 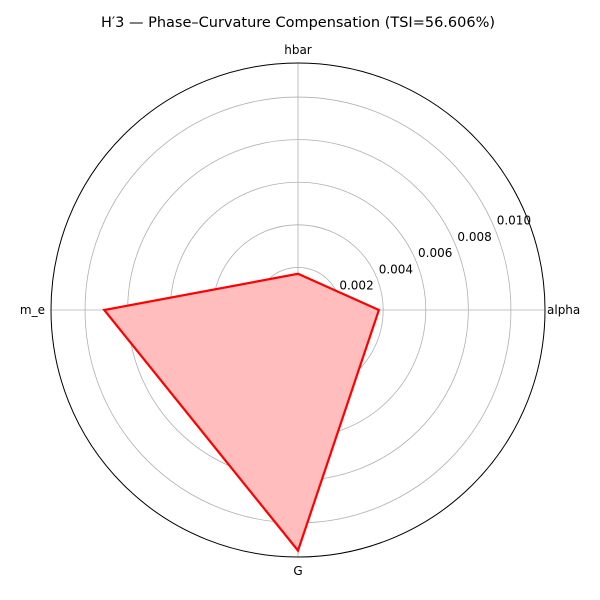 What do you see at coordinates (297, 571) in the screenshot?
I see `axis-label-G: G` at bounding box center [297, 571].